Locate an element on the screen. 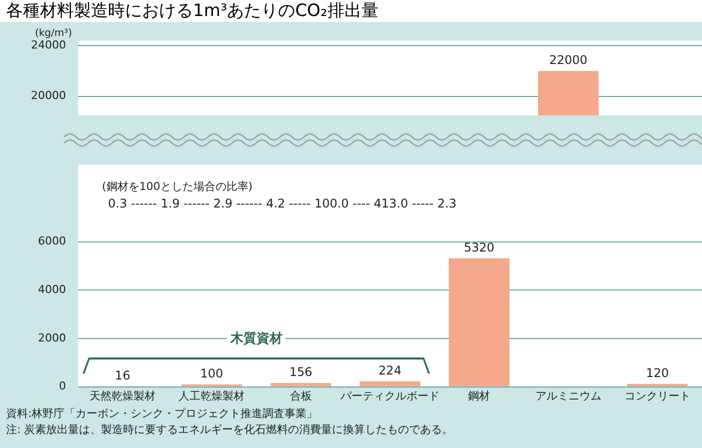  text: 資料:林野庁「カーボン・シンク・プロジェクト推進調査事業」 is located at coordinates (162, 414).